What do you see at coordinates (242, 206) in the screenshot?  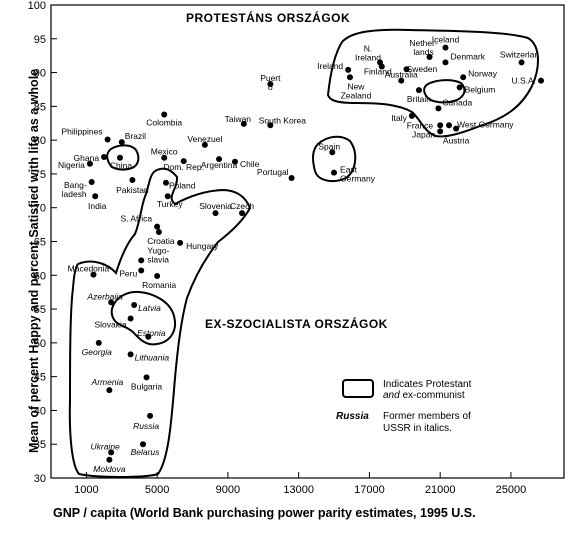 I see `point-label: Czech` at bounding box center [242, 206].